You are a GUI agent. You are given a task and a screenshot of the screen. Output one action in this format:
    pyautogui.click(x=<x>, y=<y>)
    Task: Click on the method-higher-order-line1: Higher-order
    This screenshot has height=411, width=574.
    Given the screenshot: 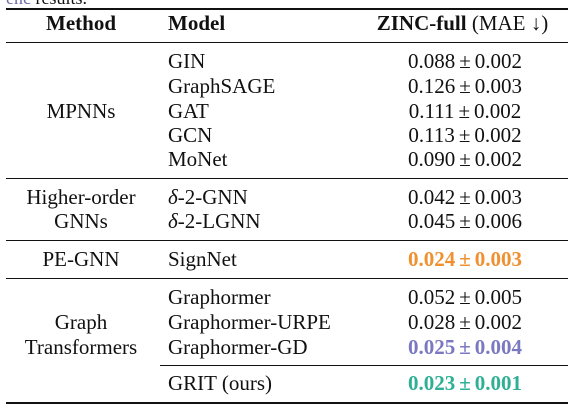 What is the action you would take?
    pyautogui.click(x=81, y=197)
    